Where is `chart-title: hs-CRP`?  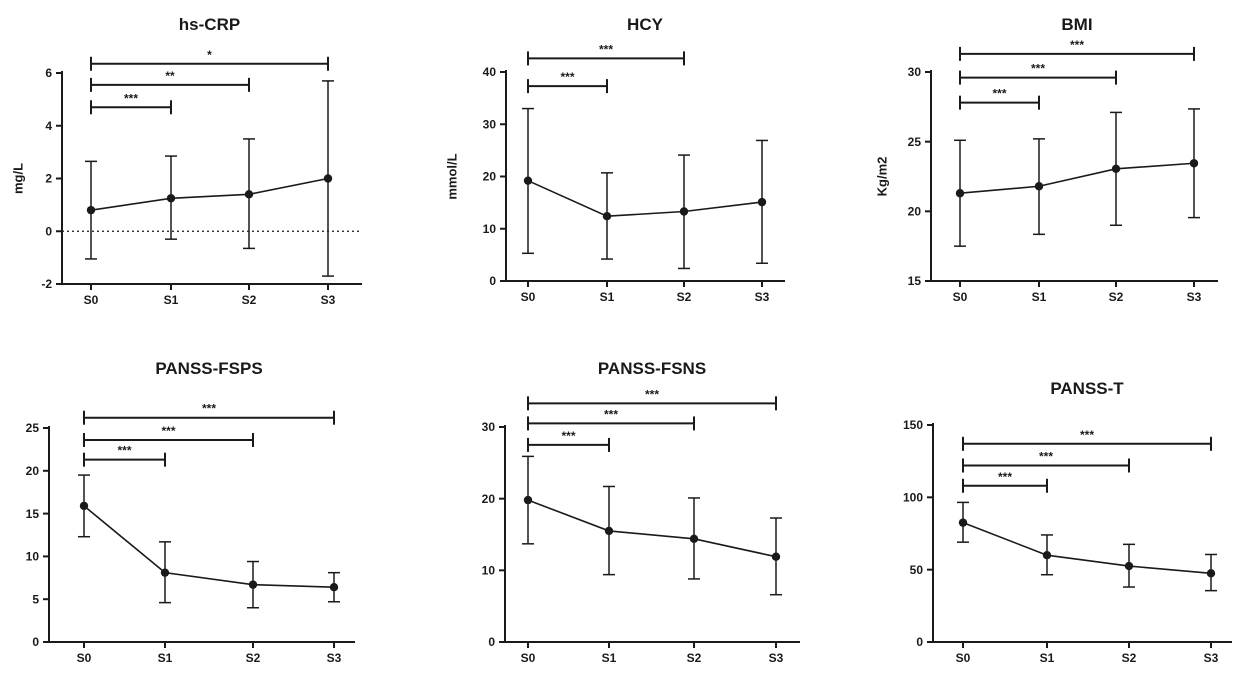 chart-title: hs-CRP is located at coordinates (209, 24).